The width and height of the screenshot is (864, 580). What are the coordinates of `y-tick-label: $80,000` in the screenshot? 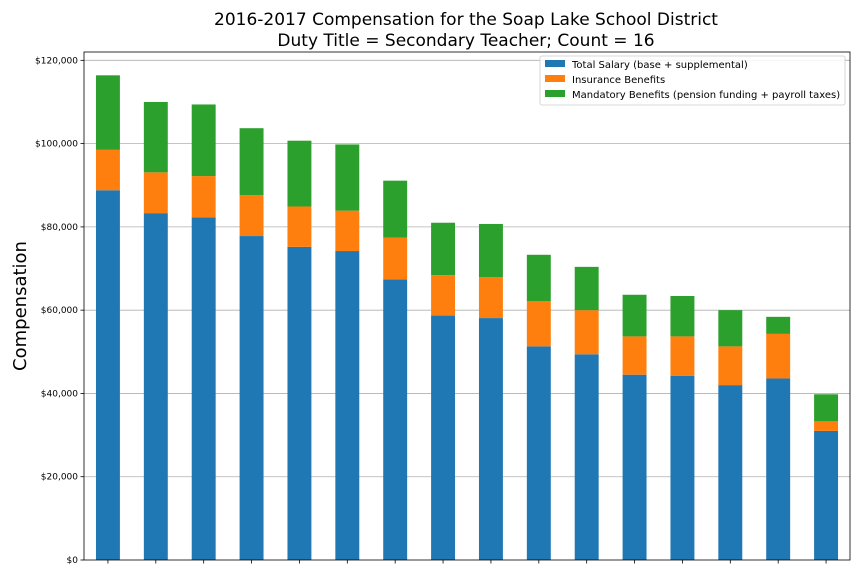 It's located at (59, 228).